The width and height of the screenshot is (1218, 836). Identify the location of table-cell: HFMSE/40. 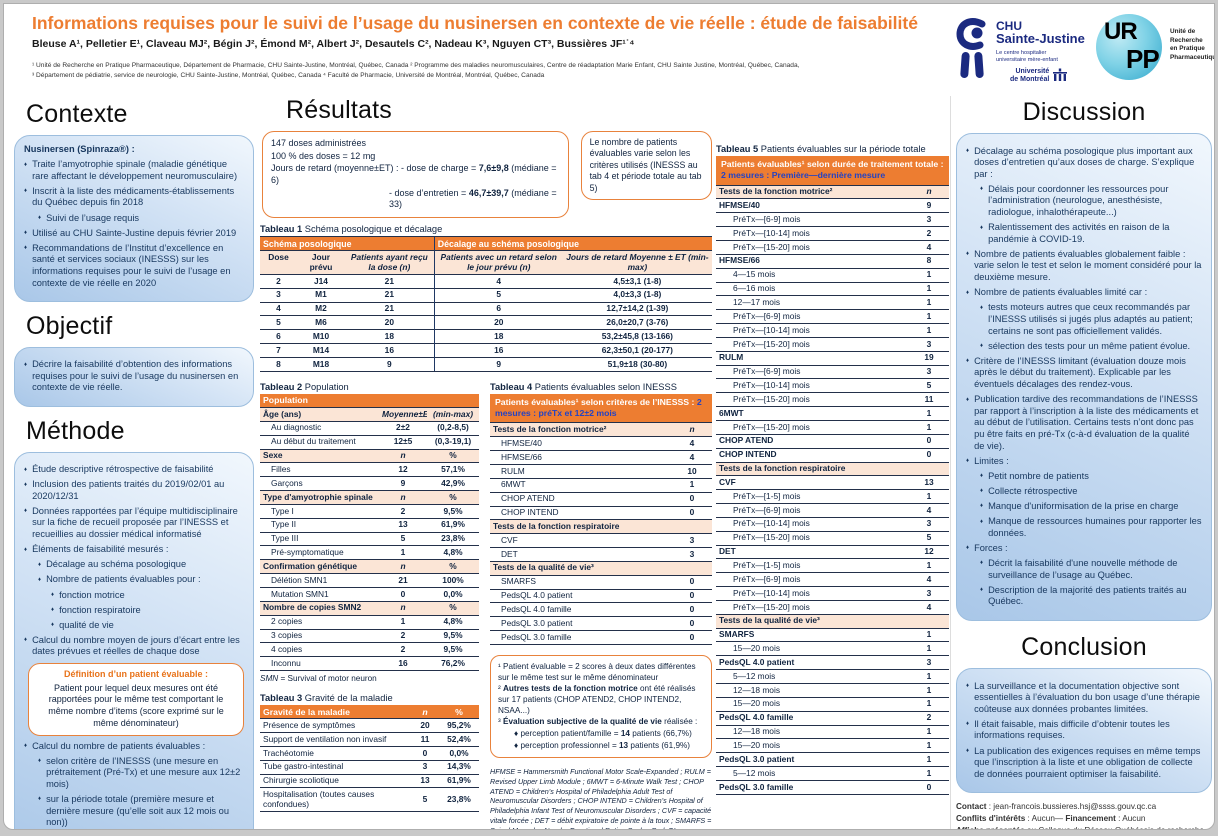
(812, 205).